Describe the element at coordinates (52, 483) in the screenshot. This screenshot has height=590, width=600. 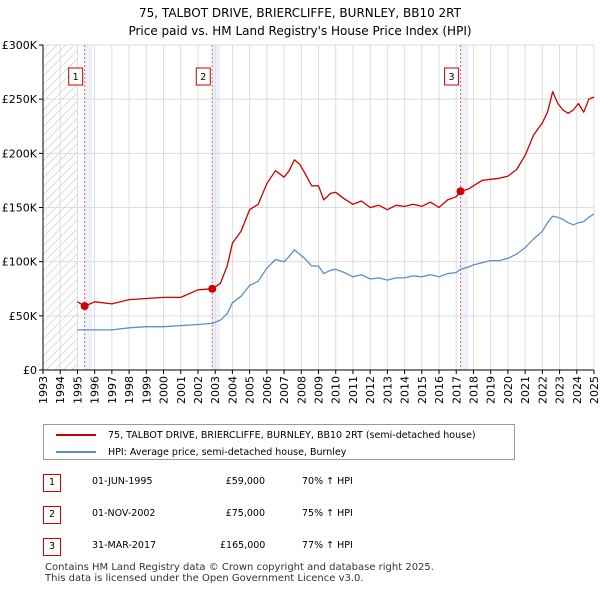
I see `sale-marker-badge: 1` at that location.